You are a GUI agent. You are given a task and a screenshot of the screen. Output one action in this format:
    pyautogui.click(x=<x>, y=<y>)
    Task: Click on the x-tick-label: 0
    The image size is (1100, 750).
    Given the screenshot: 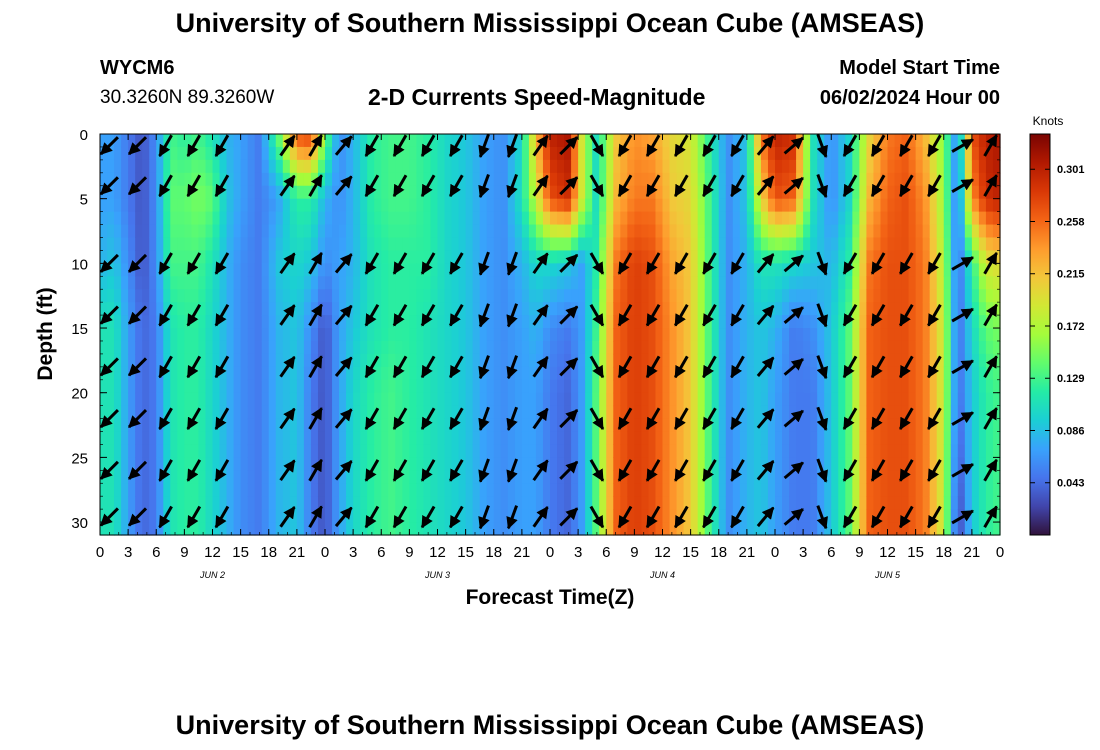 What is the action you would take?
    pyautogui.click(x=550, y=552)
    